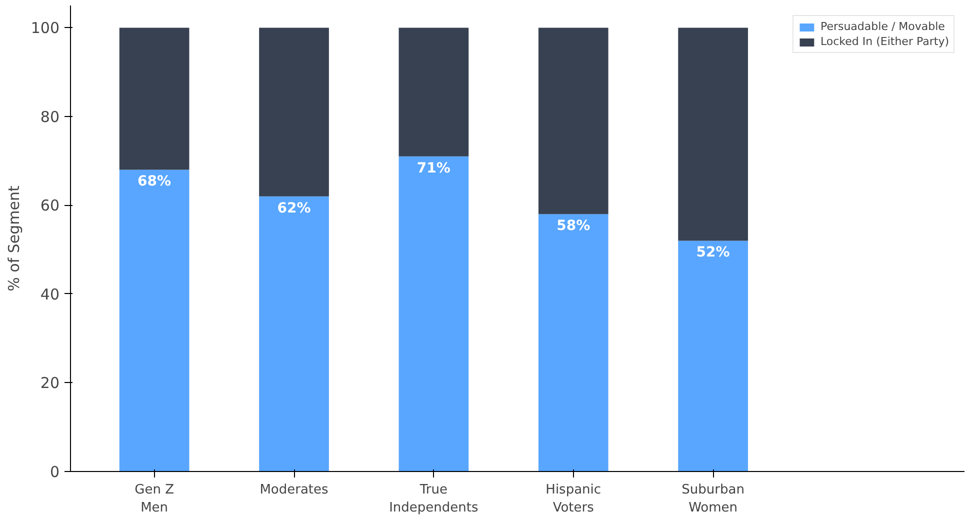 Image resolution: width=974 pixels, height=518 pixels. Describe the element at coordinates (13, 239) in the screenshot. I see `y-axis-title: % of Segment` at that location.